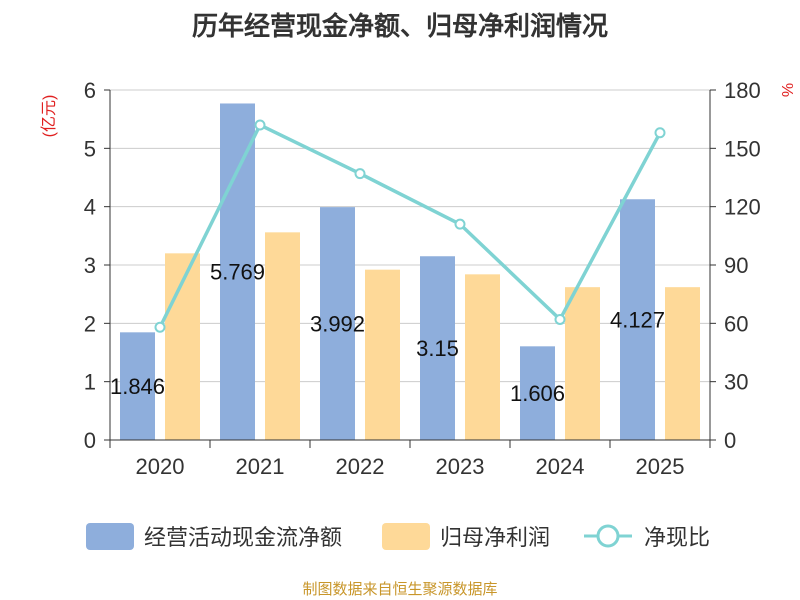 The height and width of the screenshot is (600, 800). Describe the element at coordinates (400, 589) in the screenshot. I see `source-note: 制图数据来自恒生聚源数据库` at that location.